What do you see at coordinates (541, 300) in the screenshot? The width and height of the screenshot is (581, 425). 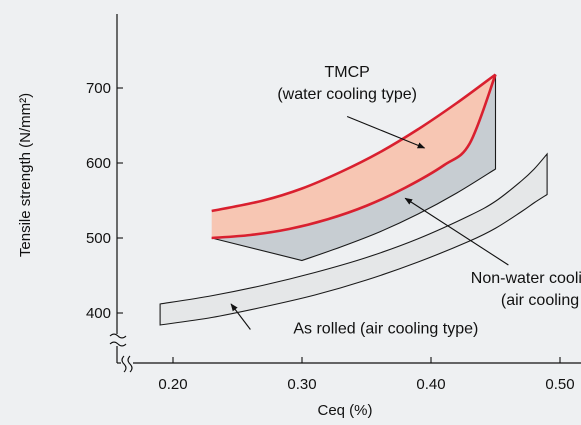 I see `annotation-label-1-1: (air cooling type)` at bounding box center [541, 300].